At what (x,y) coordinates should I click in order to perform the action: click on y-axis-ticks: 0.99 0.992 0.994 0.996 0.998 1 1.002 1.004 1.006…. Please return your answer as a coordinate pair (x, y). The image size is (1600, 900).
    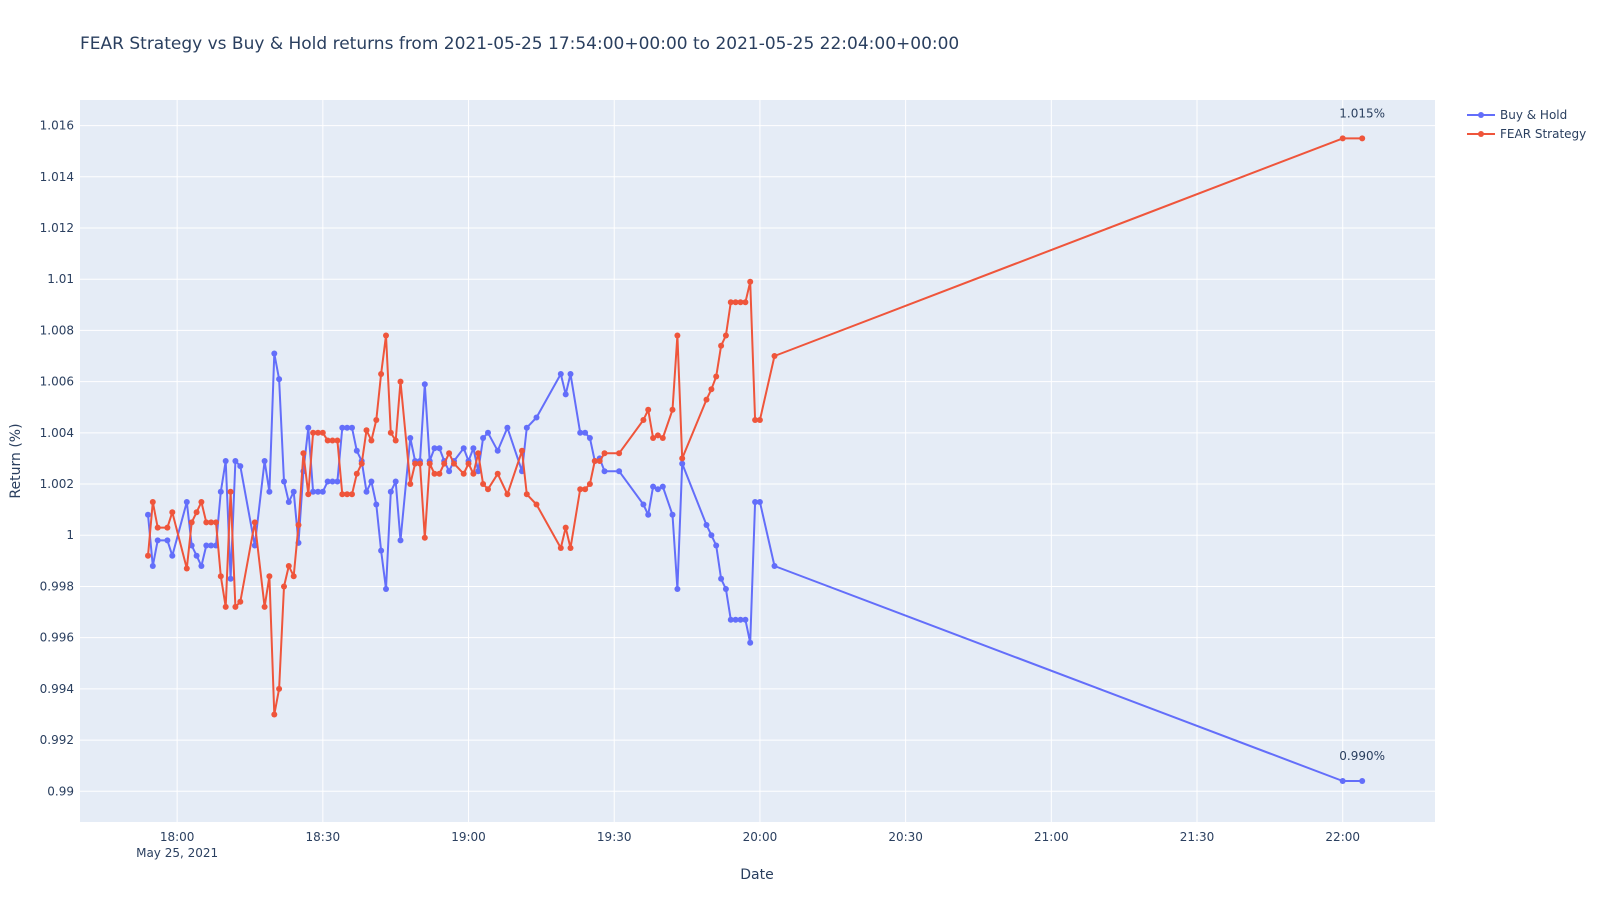
    Looking at the image, I should click on (57, 459).